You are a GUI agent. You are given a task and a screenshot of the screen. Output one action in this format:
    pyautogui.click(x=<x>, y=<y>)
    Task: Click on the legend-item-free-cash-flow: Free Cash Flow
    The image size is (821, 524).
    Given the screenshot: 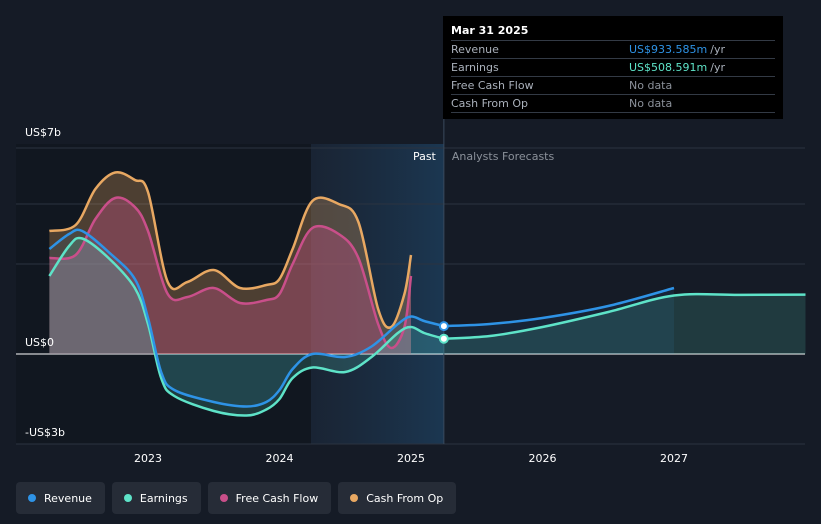 What is the action you would take?
    pyautogui.click(x=269, y=498)
    